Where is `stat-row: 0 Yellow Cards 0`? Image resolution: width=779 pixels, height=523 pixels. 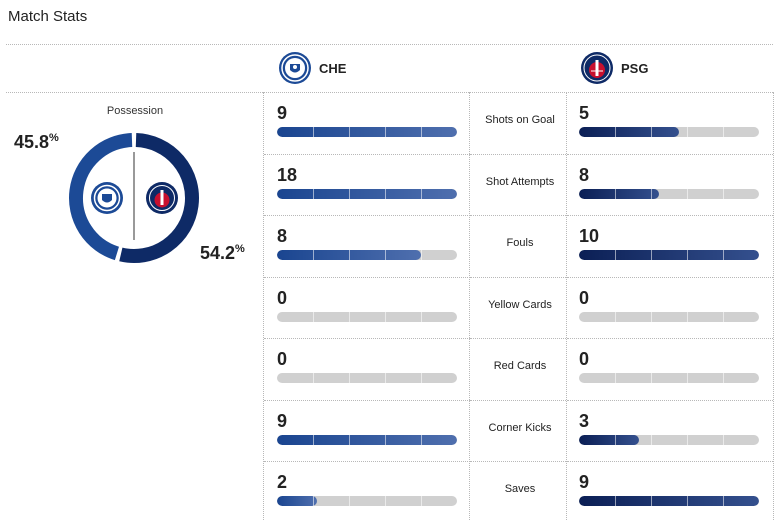 stat-row: 0 Yellow Cards 0 is located at coordinates (519, 308).